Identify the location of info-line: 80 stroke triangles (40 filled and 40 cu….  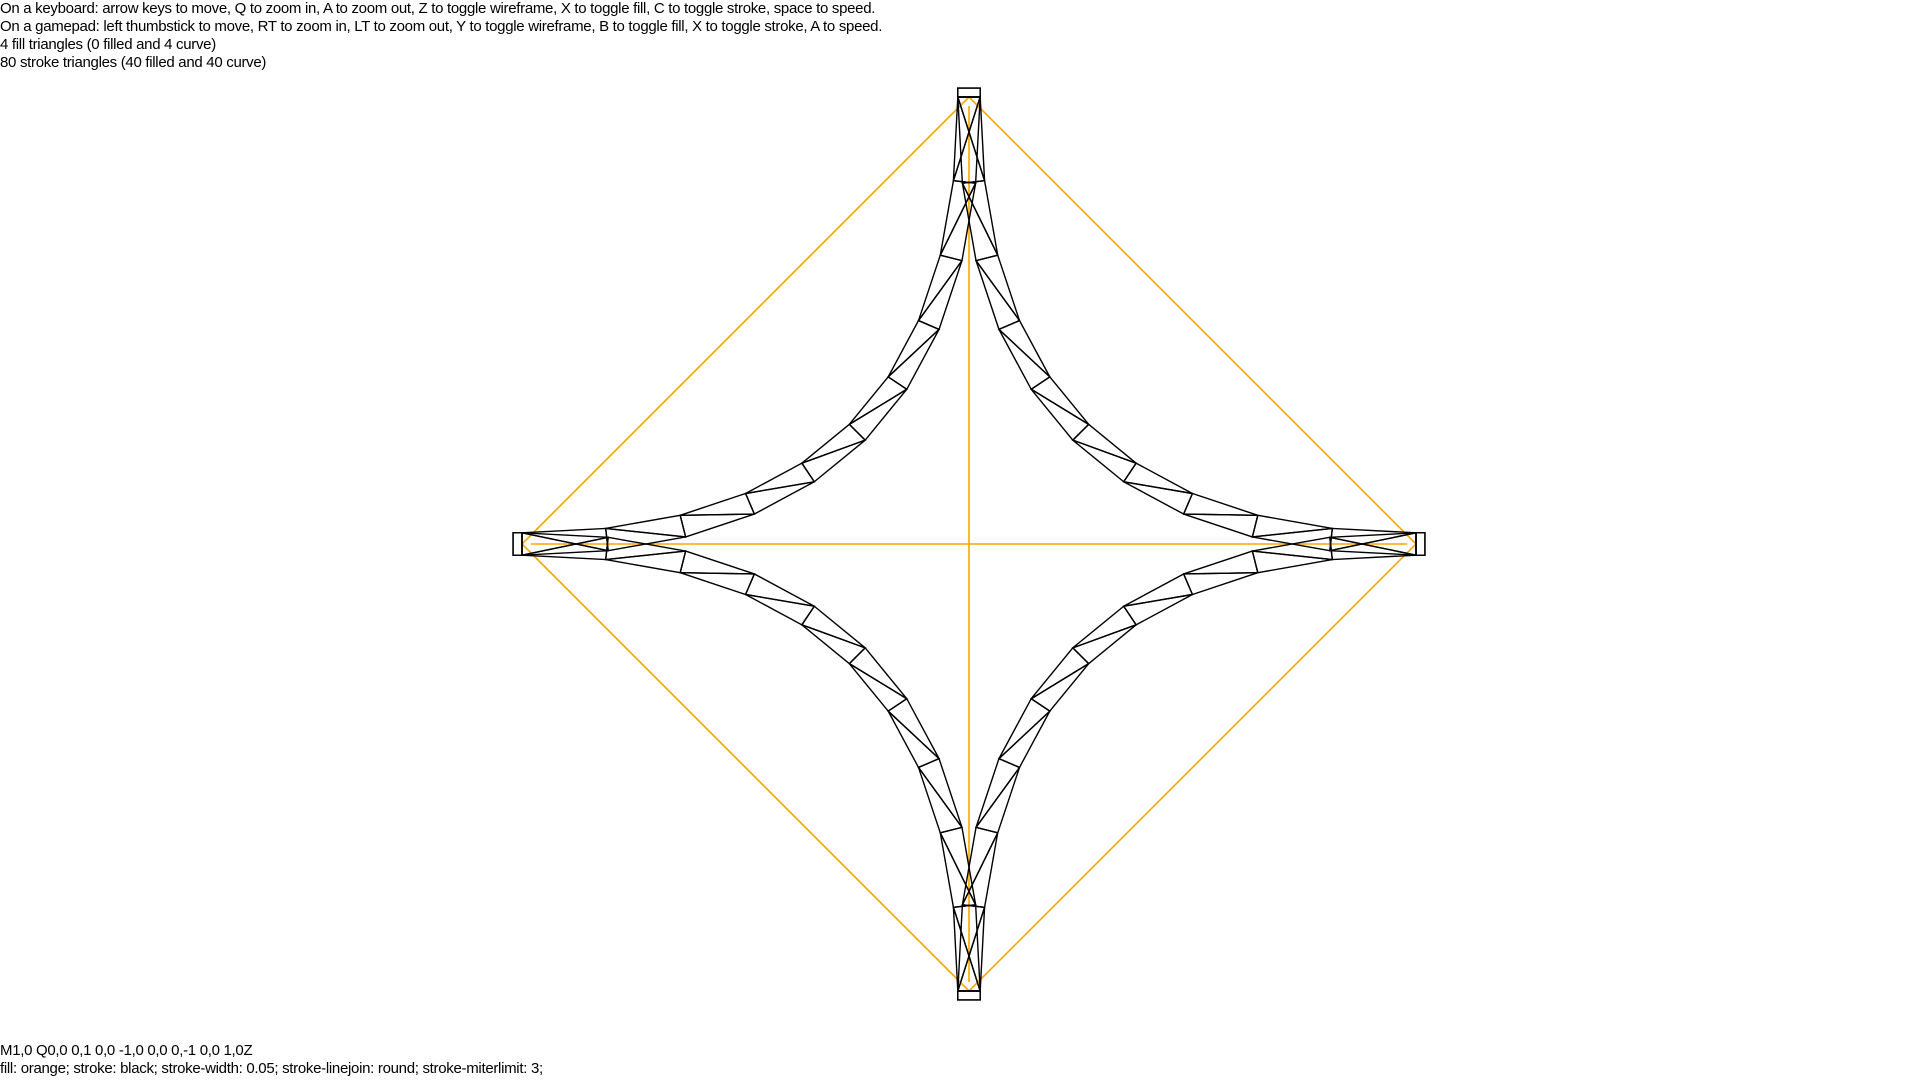
(133, 62).